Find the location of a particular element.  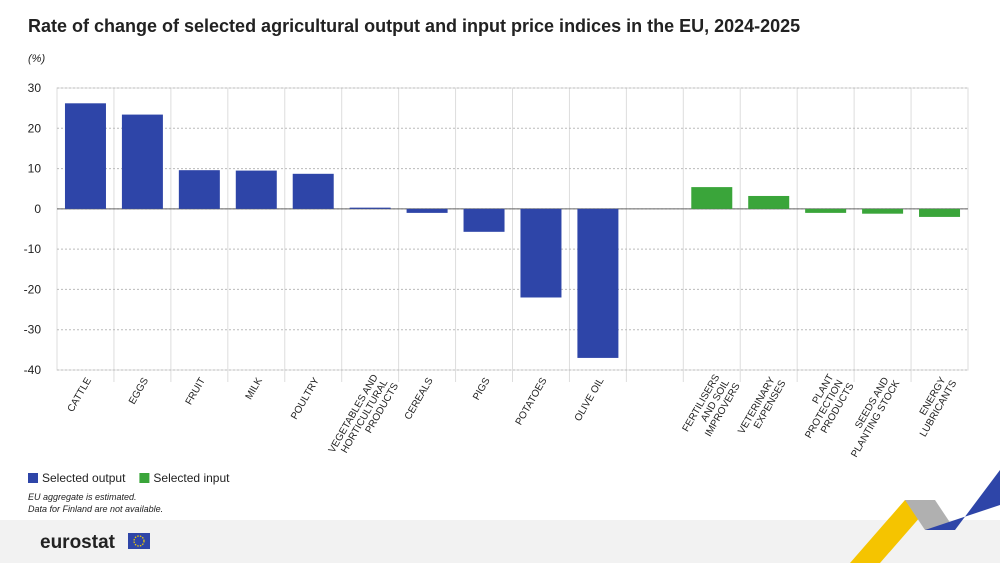

y-tick-label: -40 is located at coordinates (33, 370).